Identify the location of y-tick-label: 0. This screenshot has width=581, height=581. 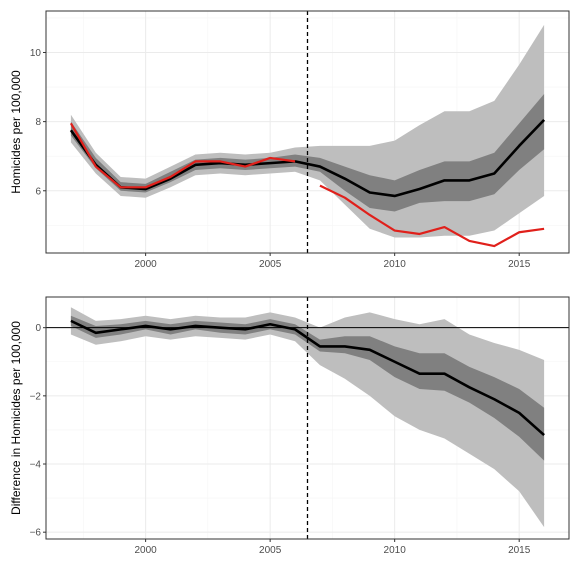
(38, 328).